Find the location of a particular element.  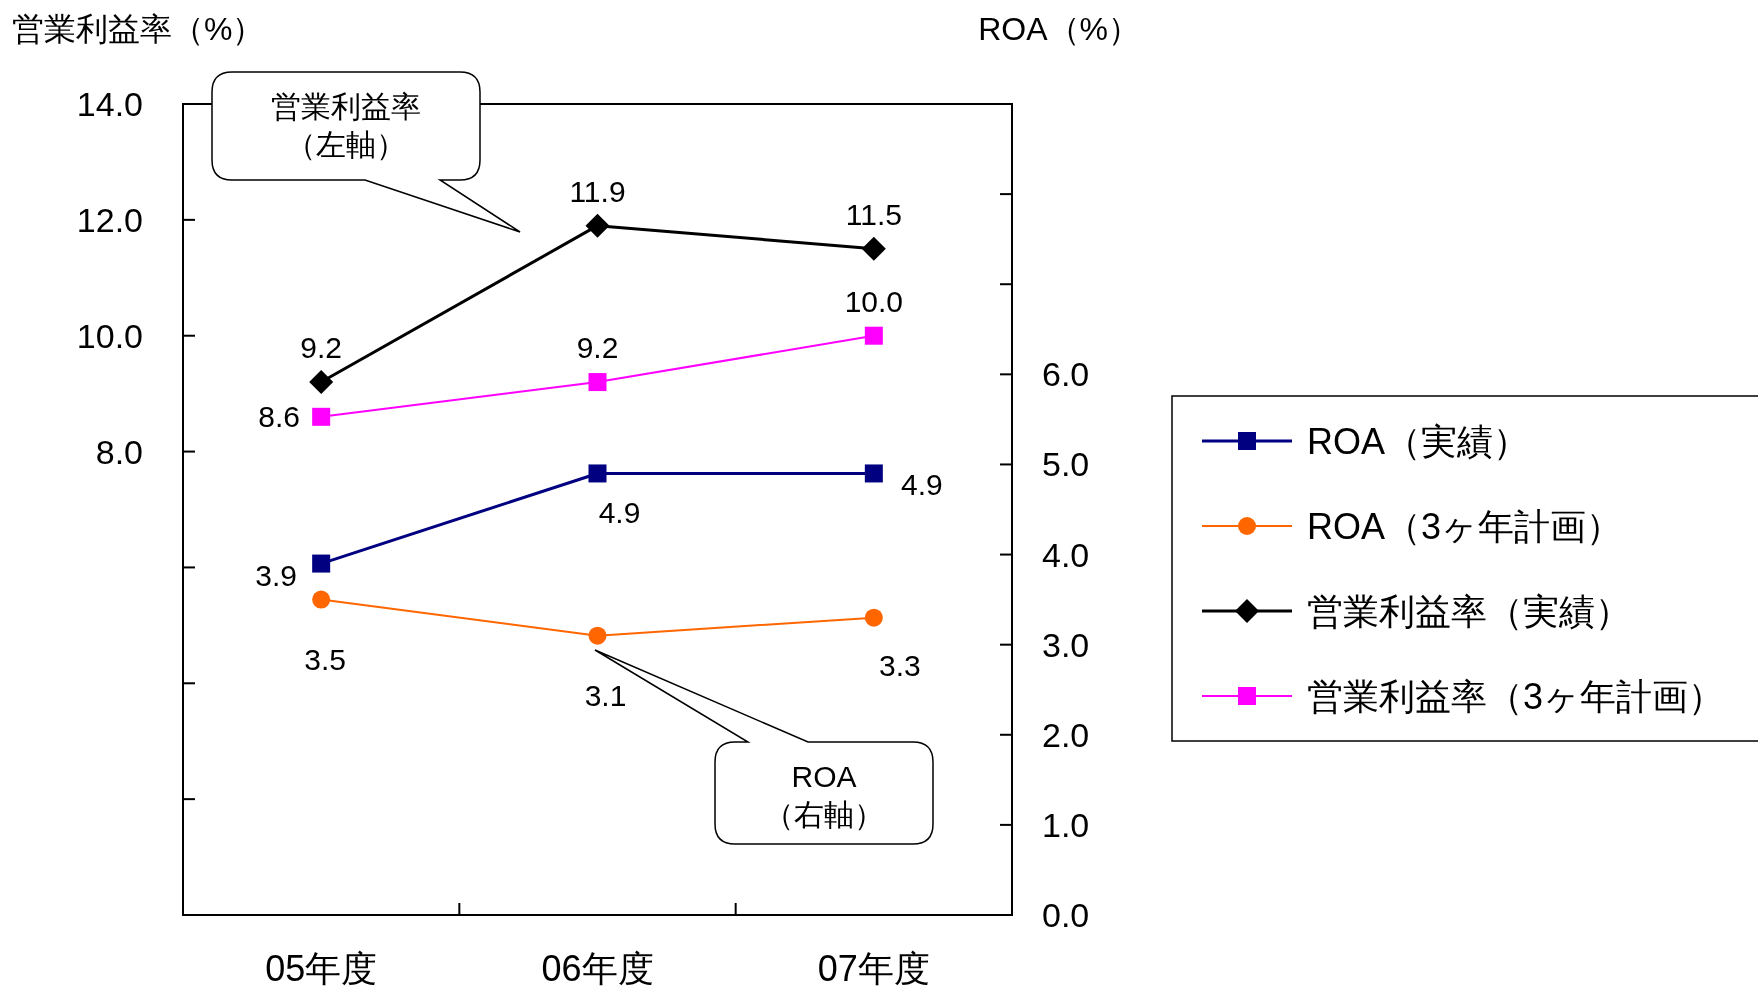

data-label: 3.1 is located at coordinates (605, 695).